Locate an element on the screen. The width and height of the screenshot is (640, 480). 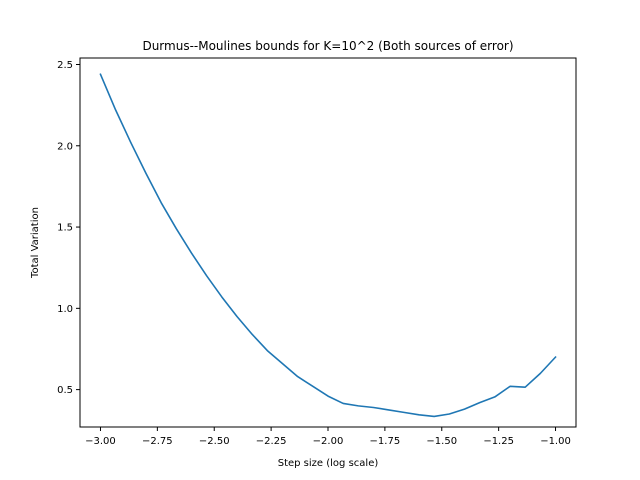
x-tick-label: −2.50 is located at coordinates (214, 441).